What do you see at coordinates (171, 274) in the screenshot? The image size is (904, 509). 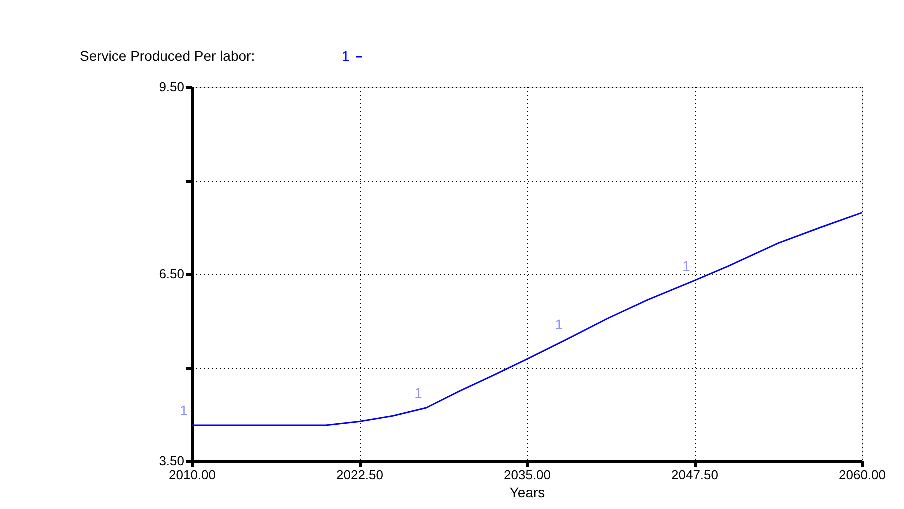 I see `y-tick-label: 6.50` at bounding box center [171, 274].